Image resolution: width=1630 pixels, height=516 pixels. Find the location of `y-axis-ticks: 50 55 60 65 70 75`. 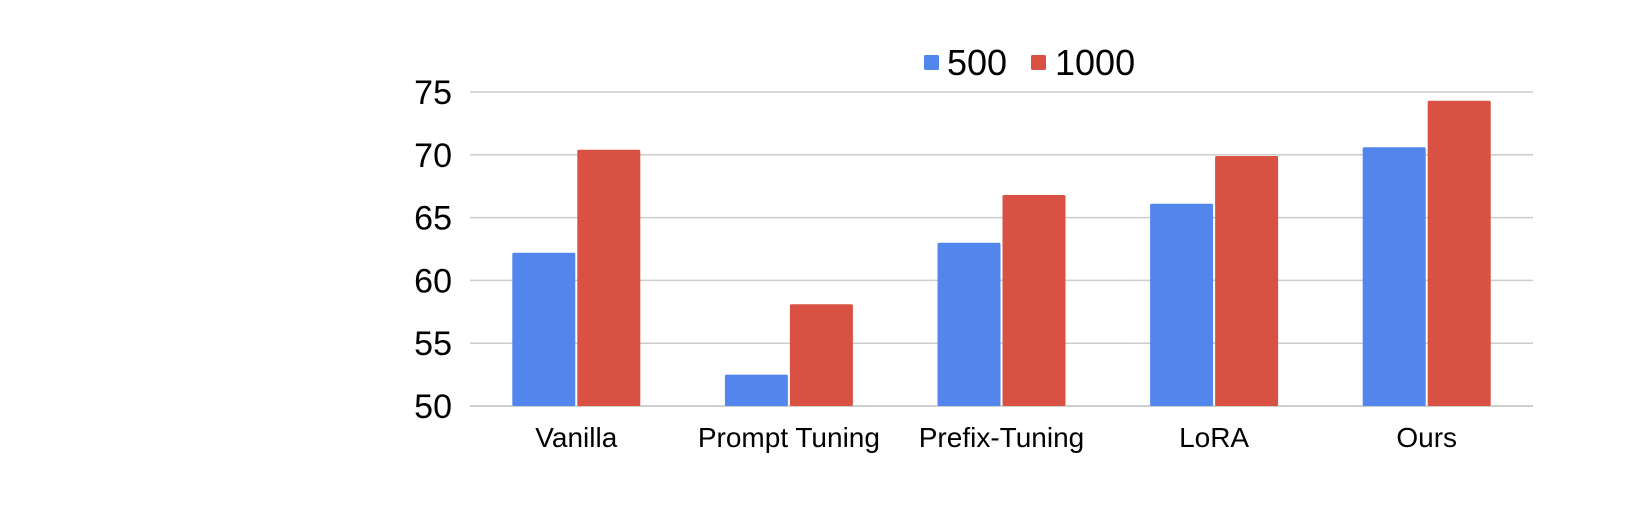

y-axis-ticks: 50 55 60 65 70 75 is located at coordinates (433, 250).